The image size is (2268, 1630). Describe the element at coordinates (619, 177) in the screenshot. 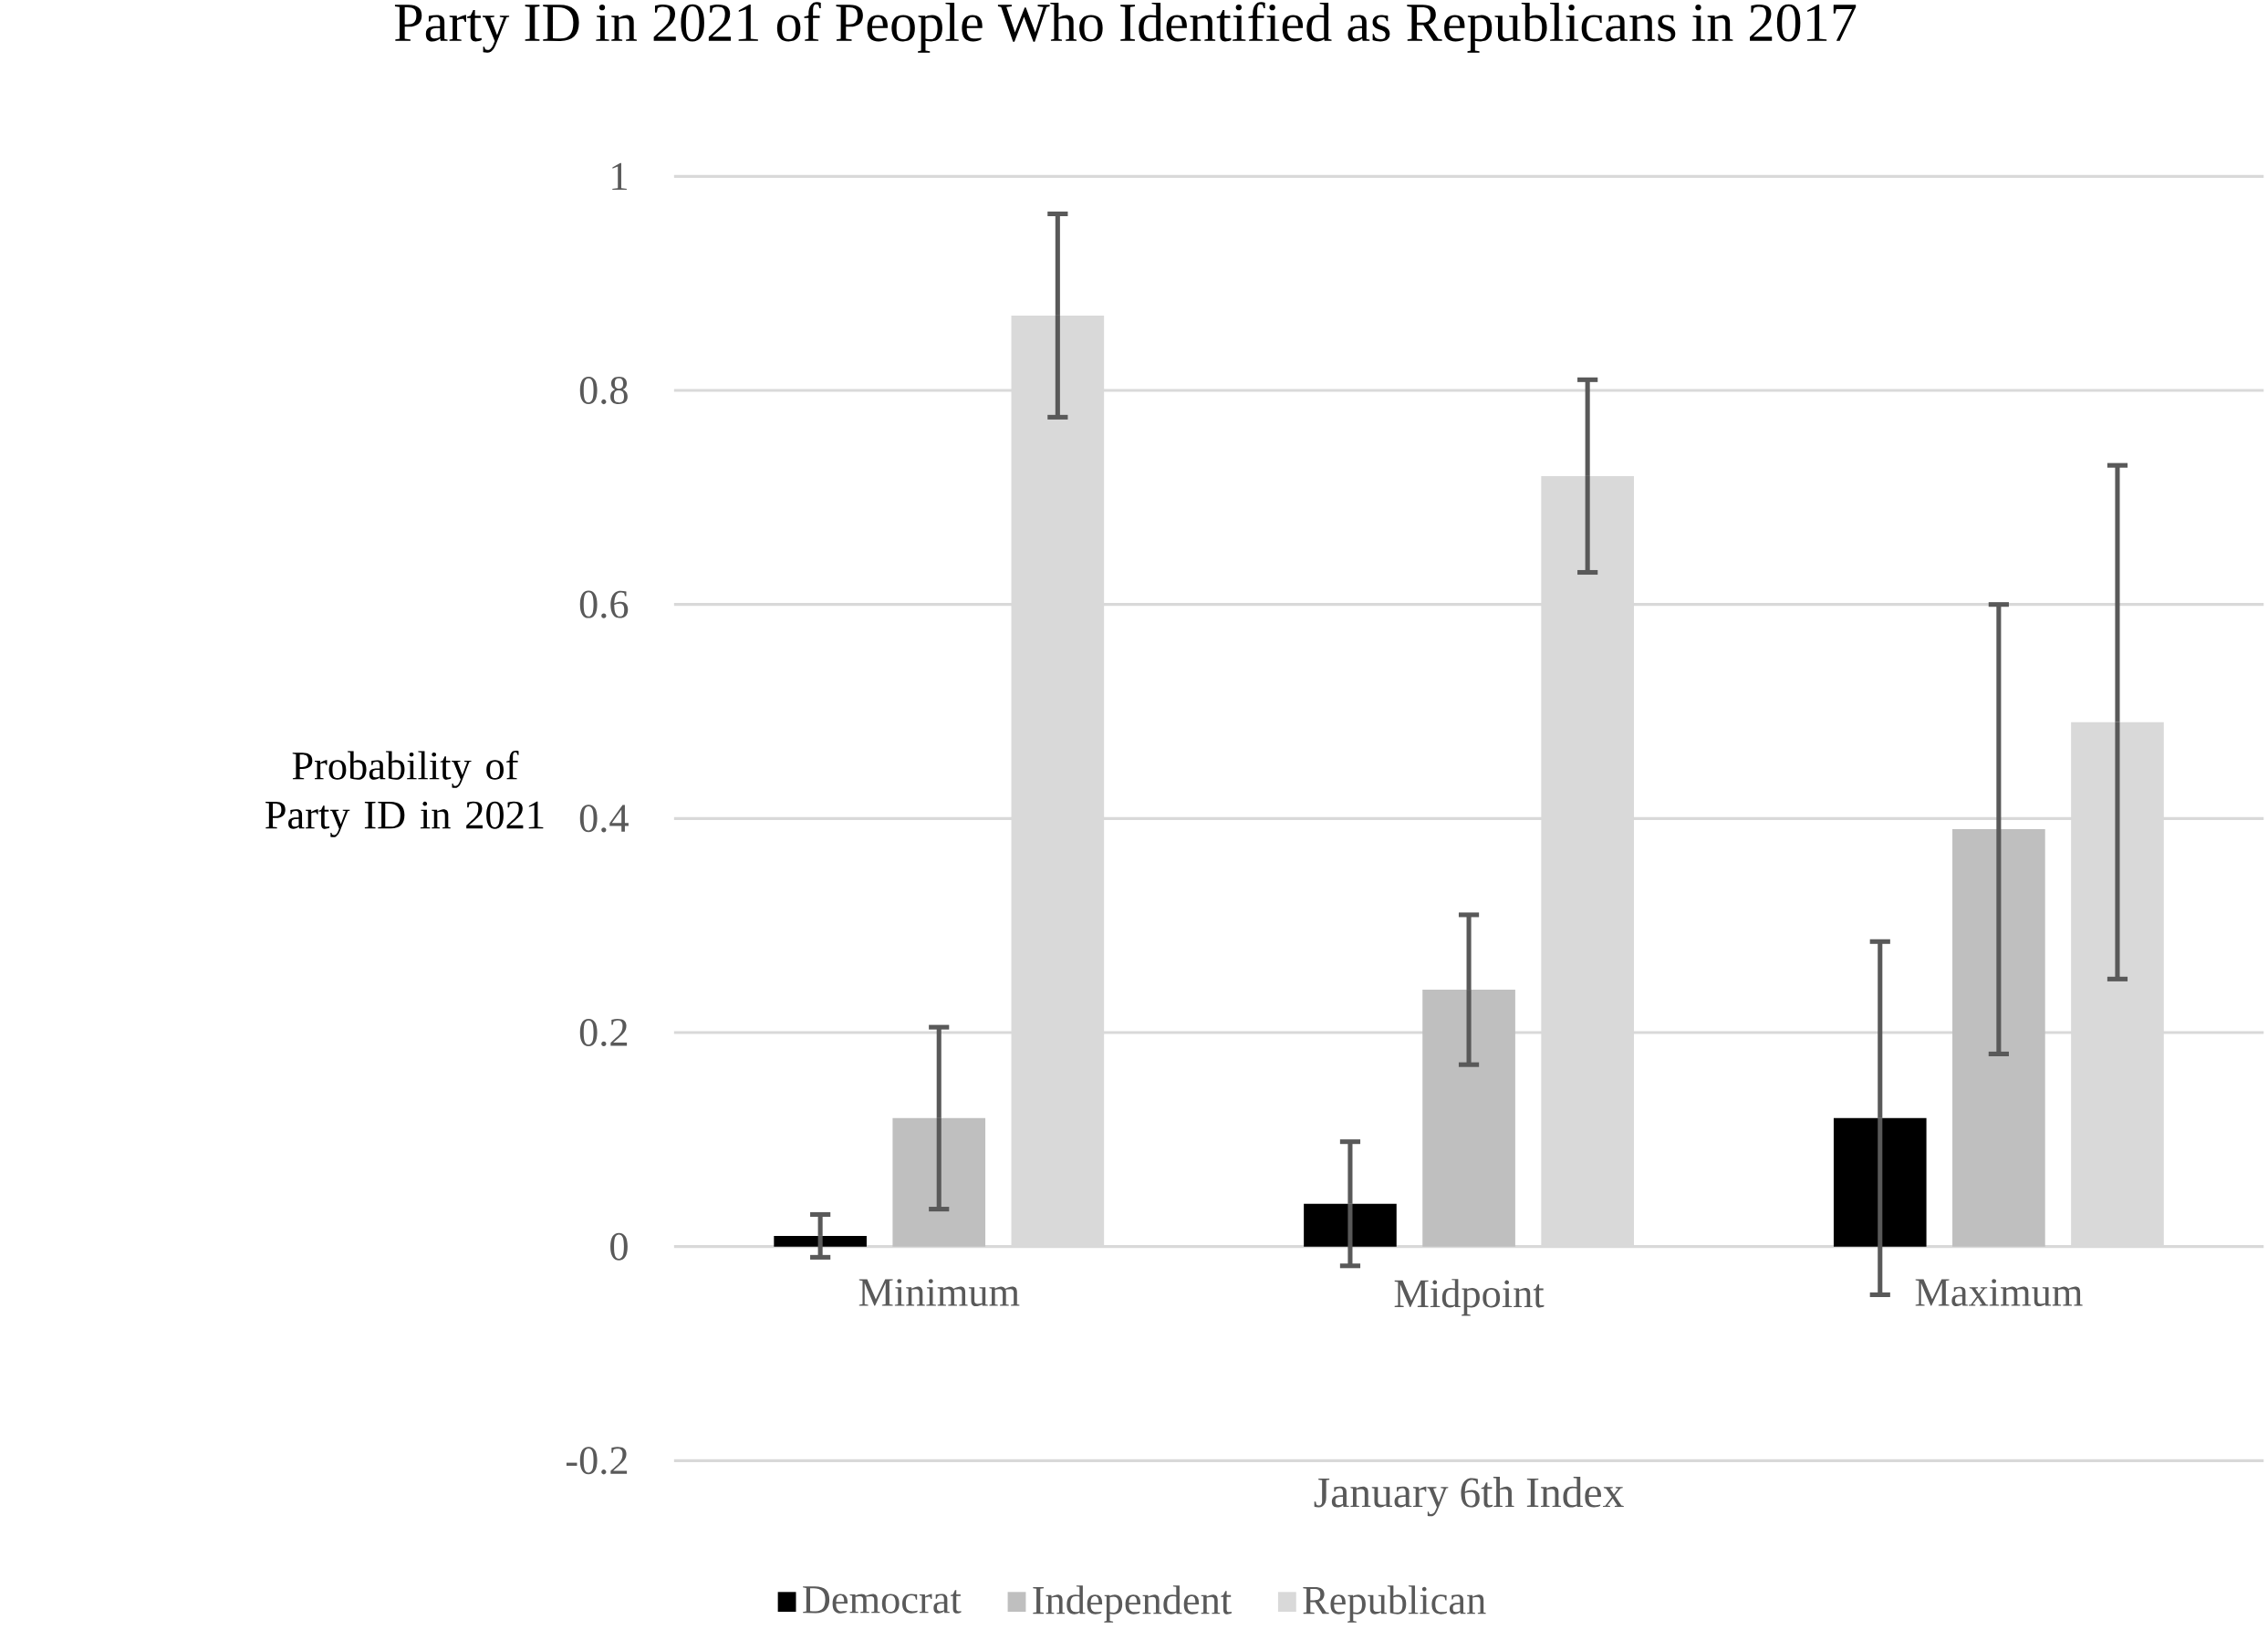

I see `y-tick-label: 1` at that location.